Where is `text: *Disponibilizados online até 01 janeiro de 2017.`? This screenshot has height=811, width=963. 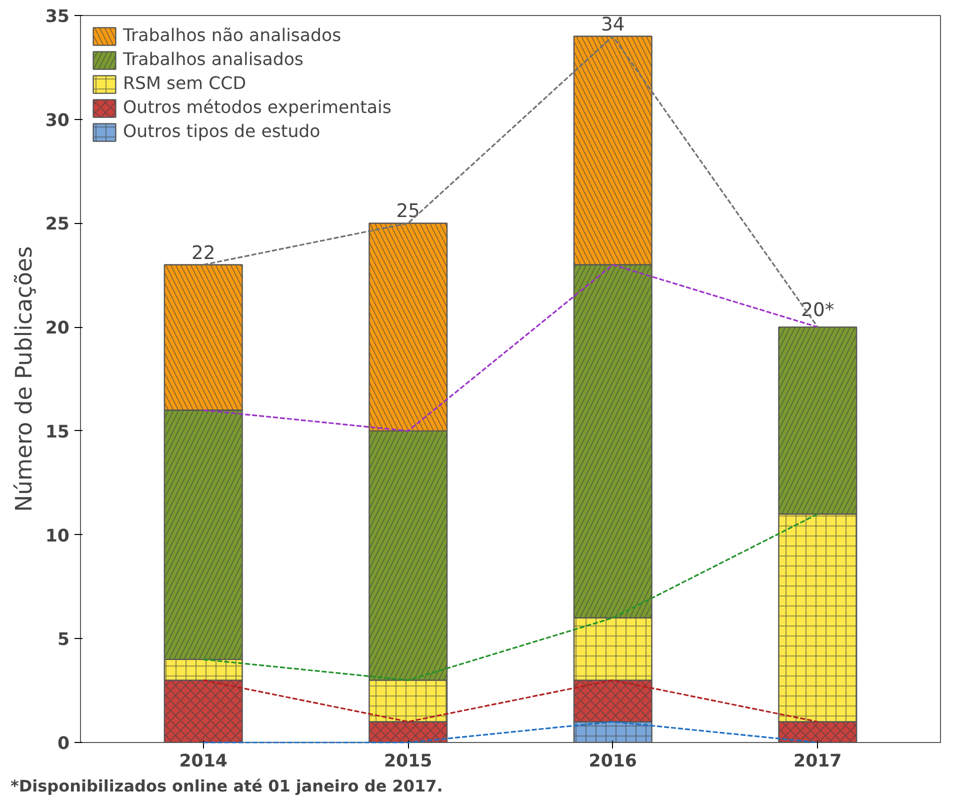
text: *Disponibilizados online até 01 janeiro de 2017. is located at coordinates (226, 786).